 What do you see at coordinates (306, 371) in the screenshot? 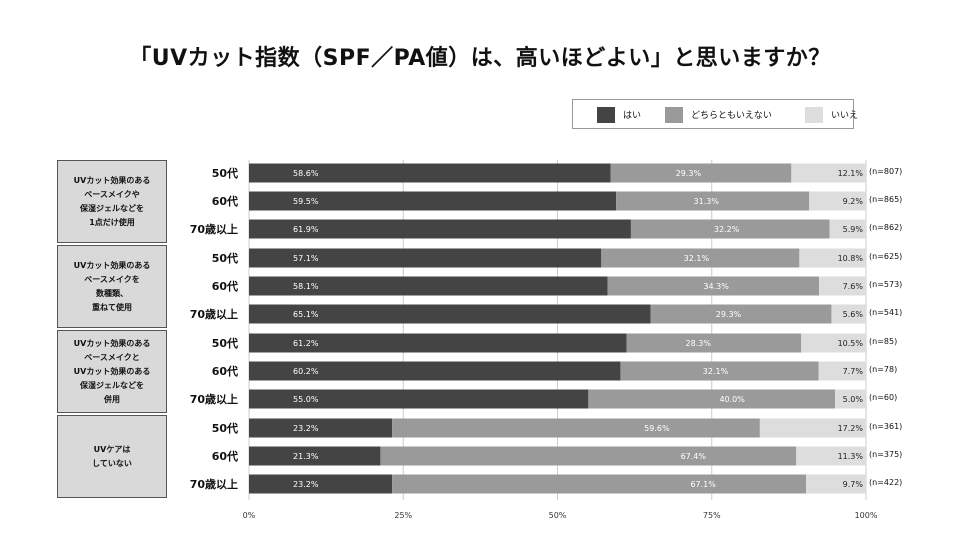
I see `bar-data-label: 60.2%` at bounding box center [306, 371].